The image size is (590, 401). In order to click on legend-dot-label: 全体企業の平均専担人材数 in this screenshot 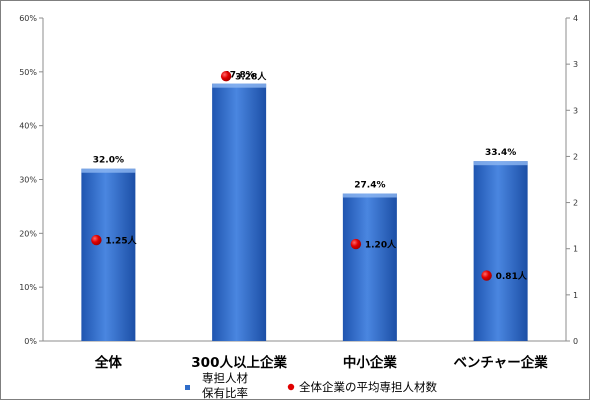, I will do `click(368, 387)`.